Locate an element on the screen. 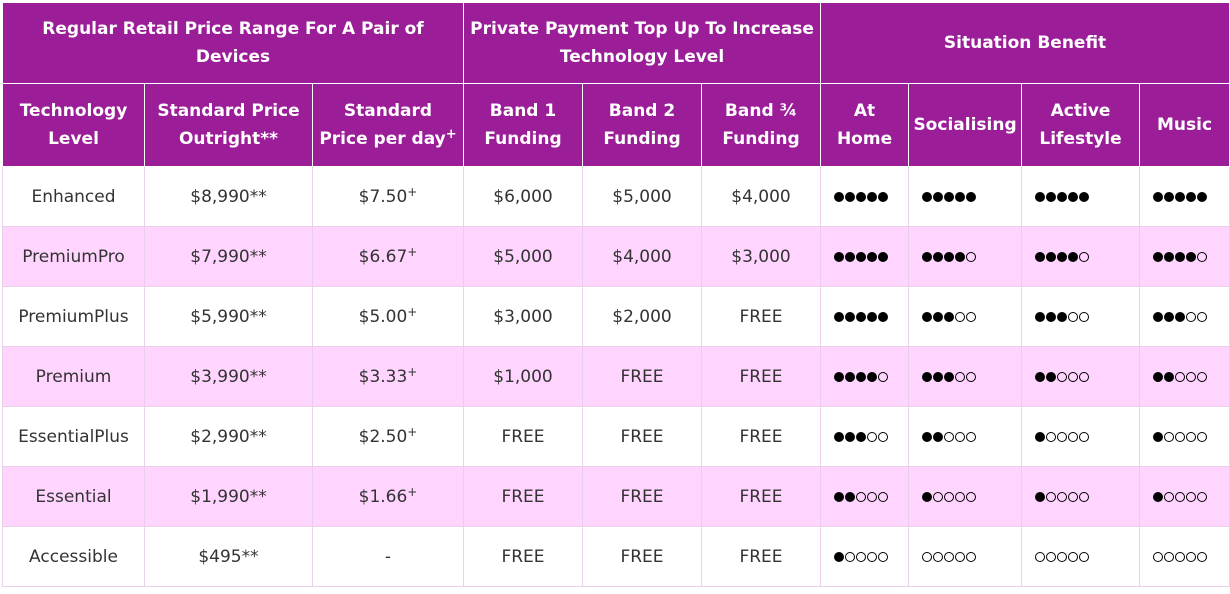 This screenshot has height=594, width=1230. cell-standard-price-per-day: - is located at coordinates (388, 556).